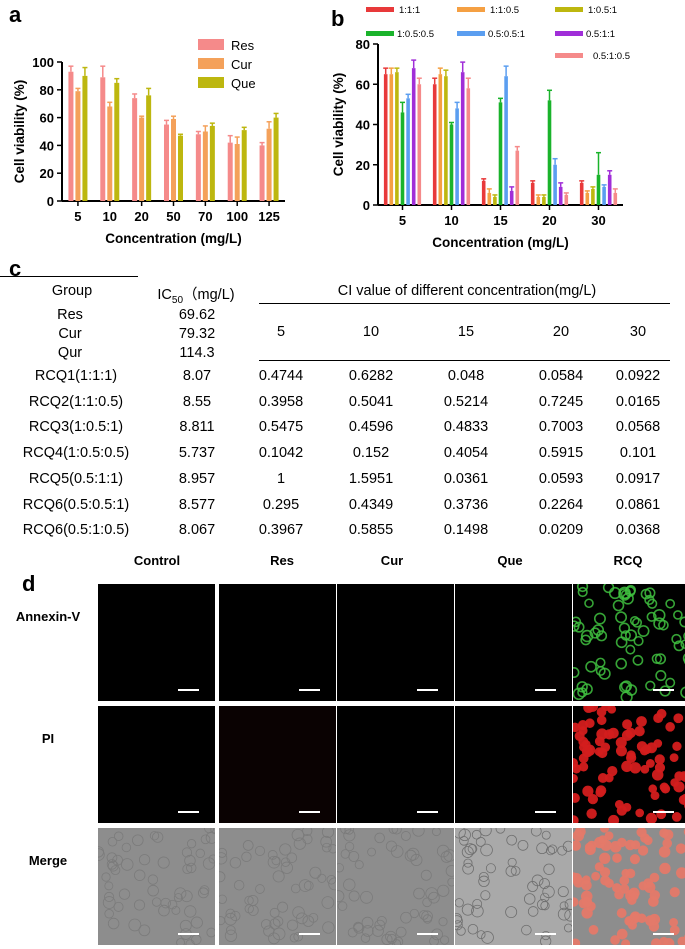  What do you see at coordinates (69, 276) in the screenshot?
I see `table-top-rule` at bounding box center [69, 276].